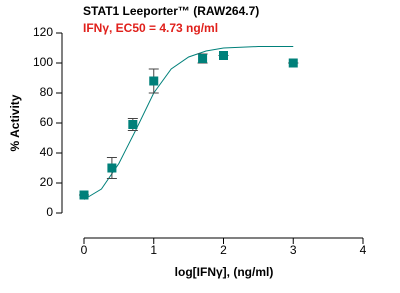  Describe the element at coordinates (47, 122) in the screenshot. I see `y-tick-label: 60` at that location.